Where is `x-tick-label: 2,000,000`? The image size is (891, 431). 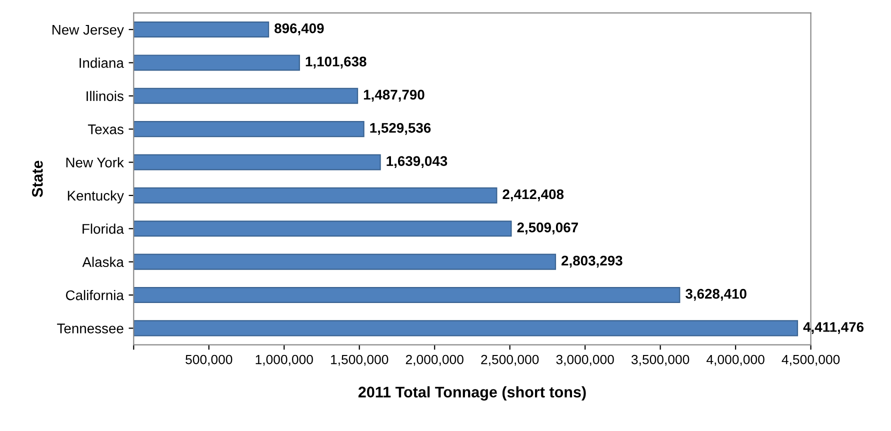 x-tick-label: 2,000,000 is located at coordinates (435, 360).